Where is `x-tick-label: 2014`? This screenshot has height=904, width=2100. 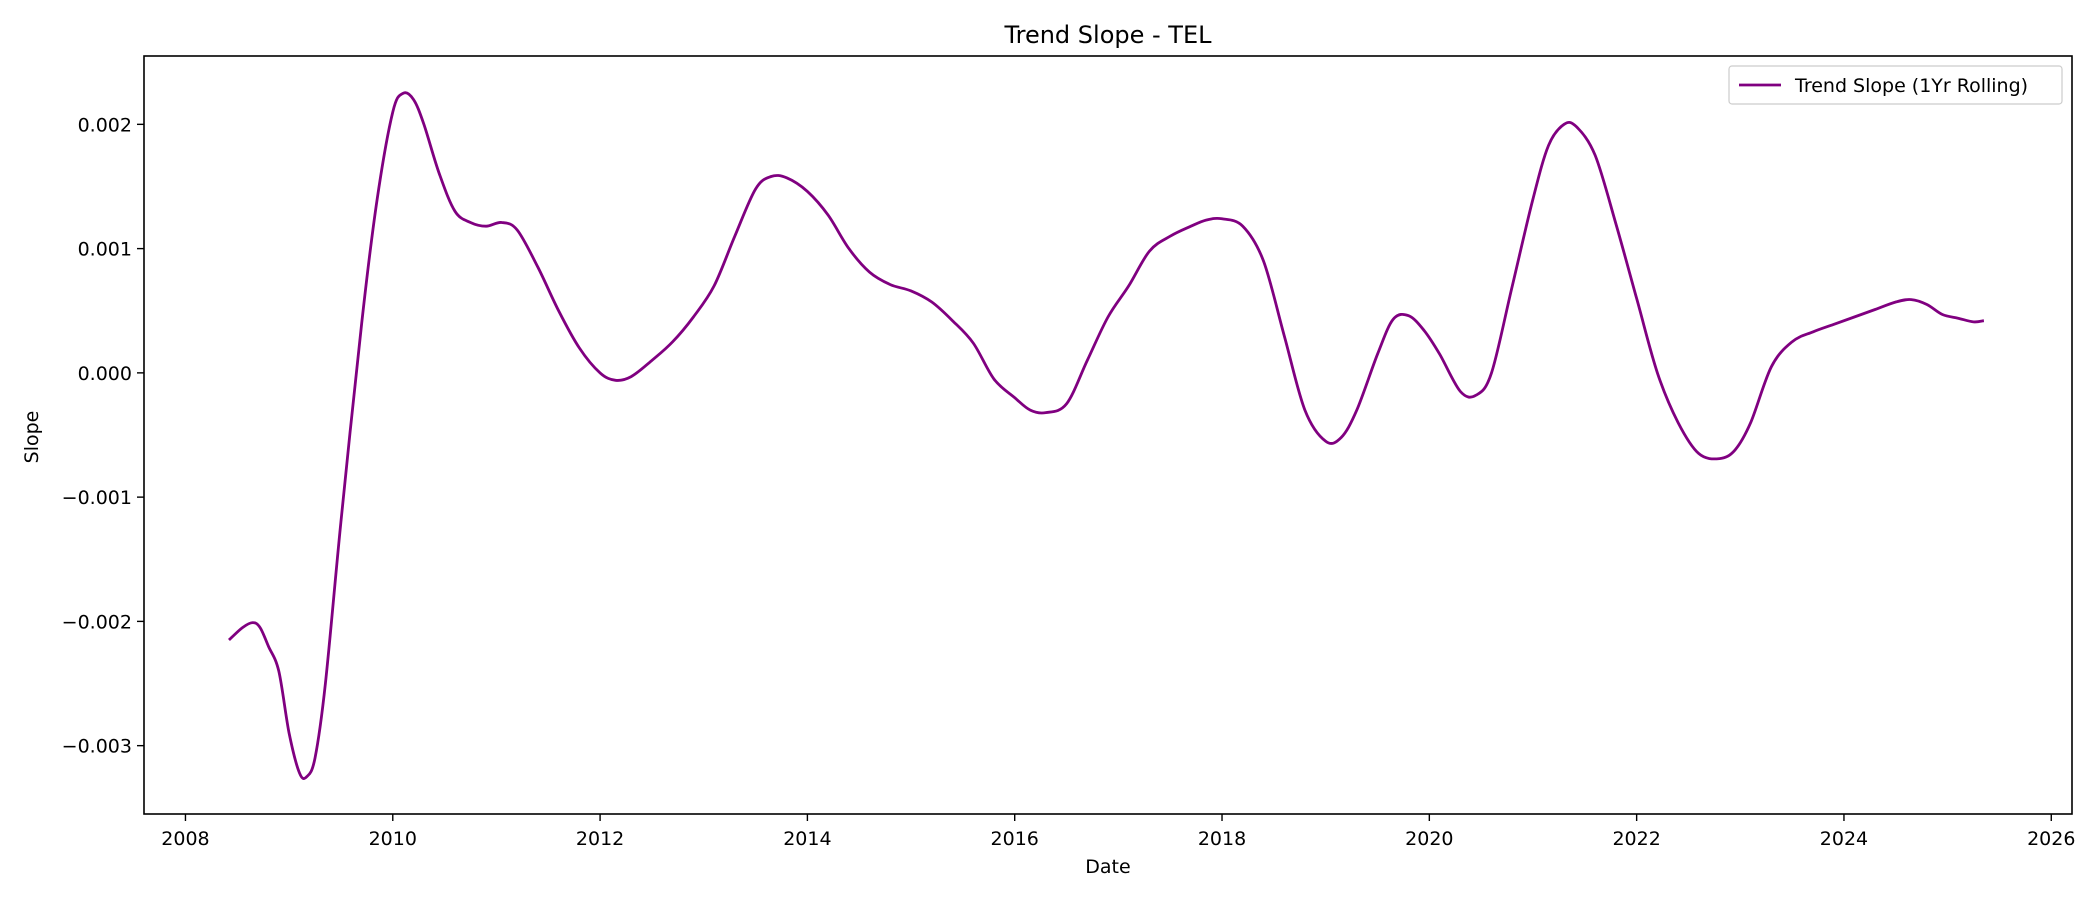
x-tick-label: 2014 is located at coordinates (807, 839).